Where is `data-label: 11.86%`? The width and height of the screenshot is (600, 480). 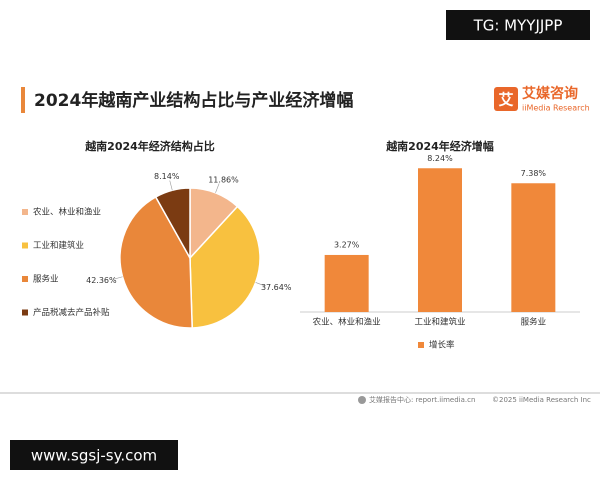 data-label: 11.86% is located at coordinates (223, 179).